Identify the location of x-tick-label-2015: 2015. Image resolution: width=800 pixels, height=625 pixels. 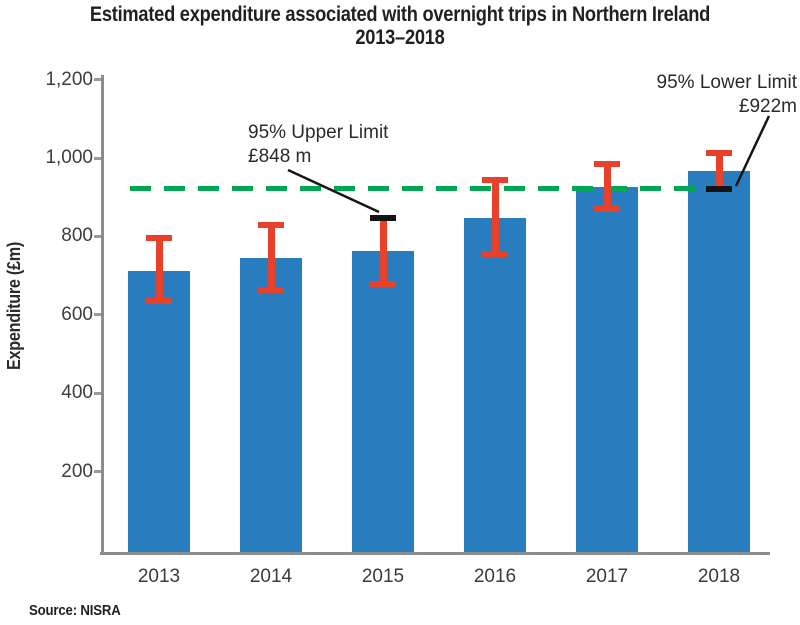
(383, 576).